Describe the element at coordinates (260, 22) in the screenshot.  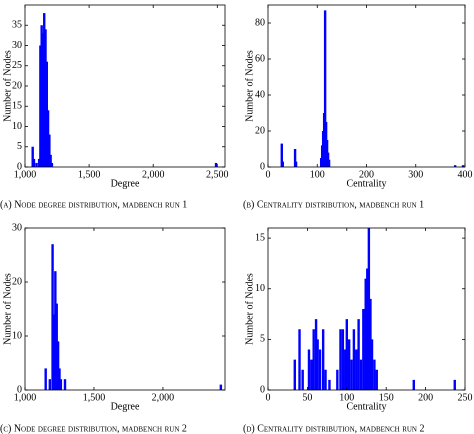
I see `y-tick-label: 80` at that location.